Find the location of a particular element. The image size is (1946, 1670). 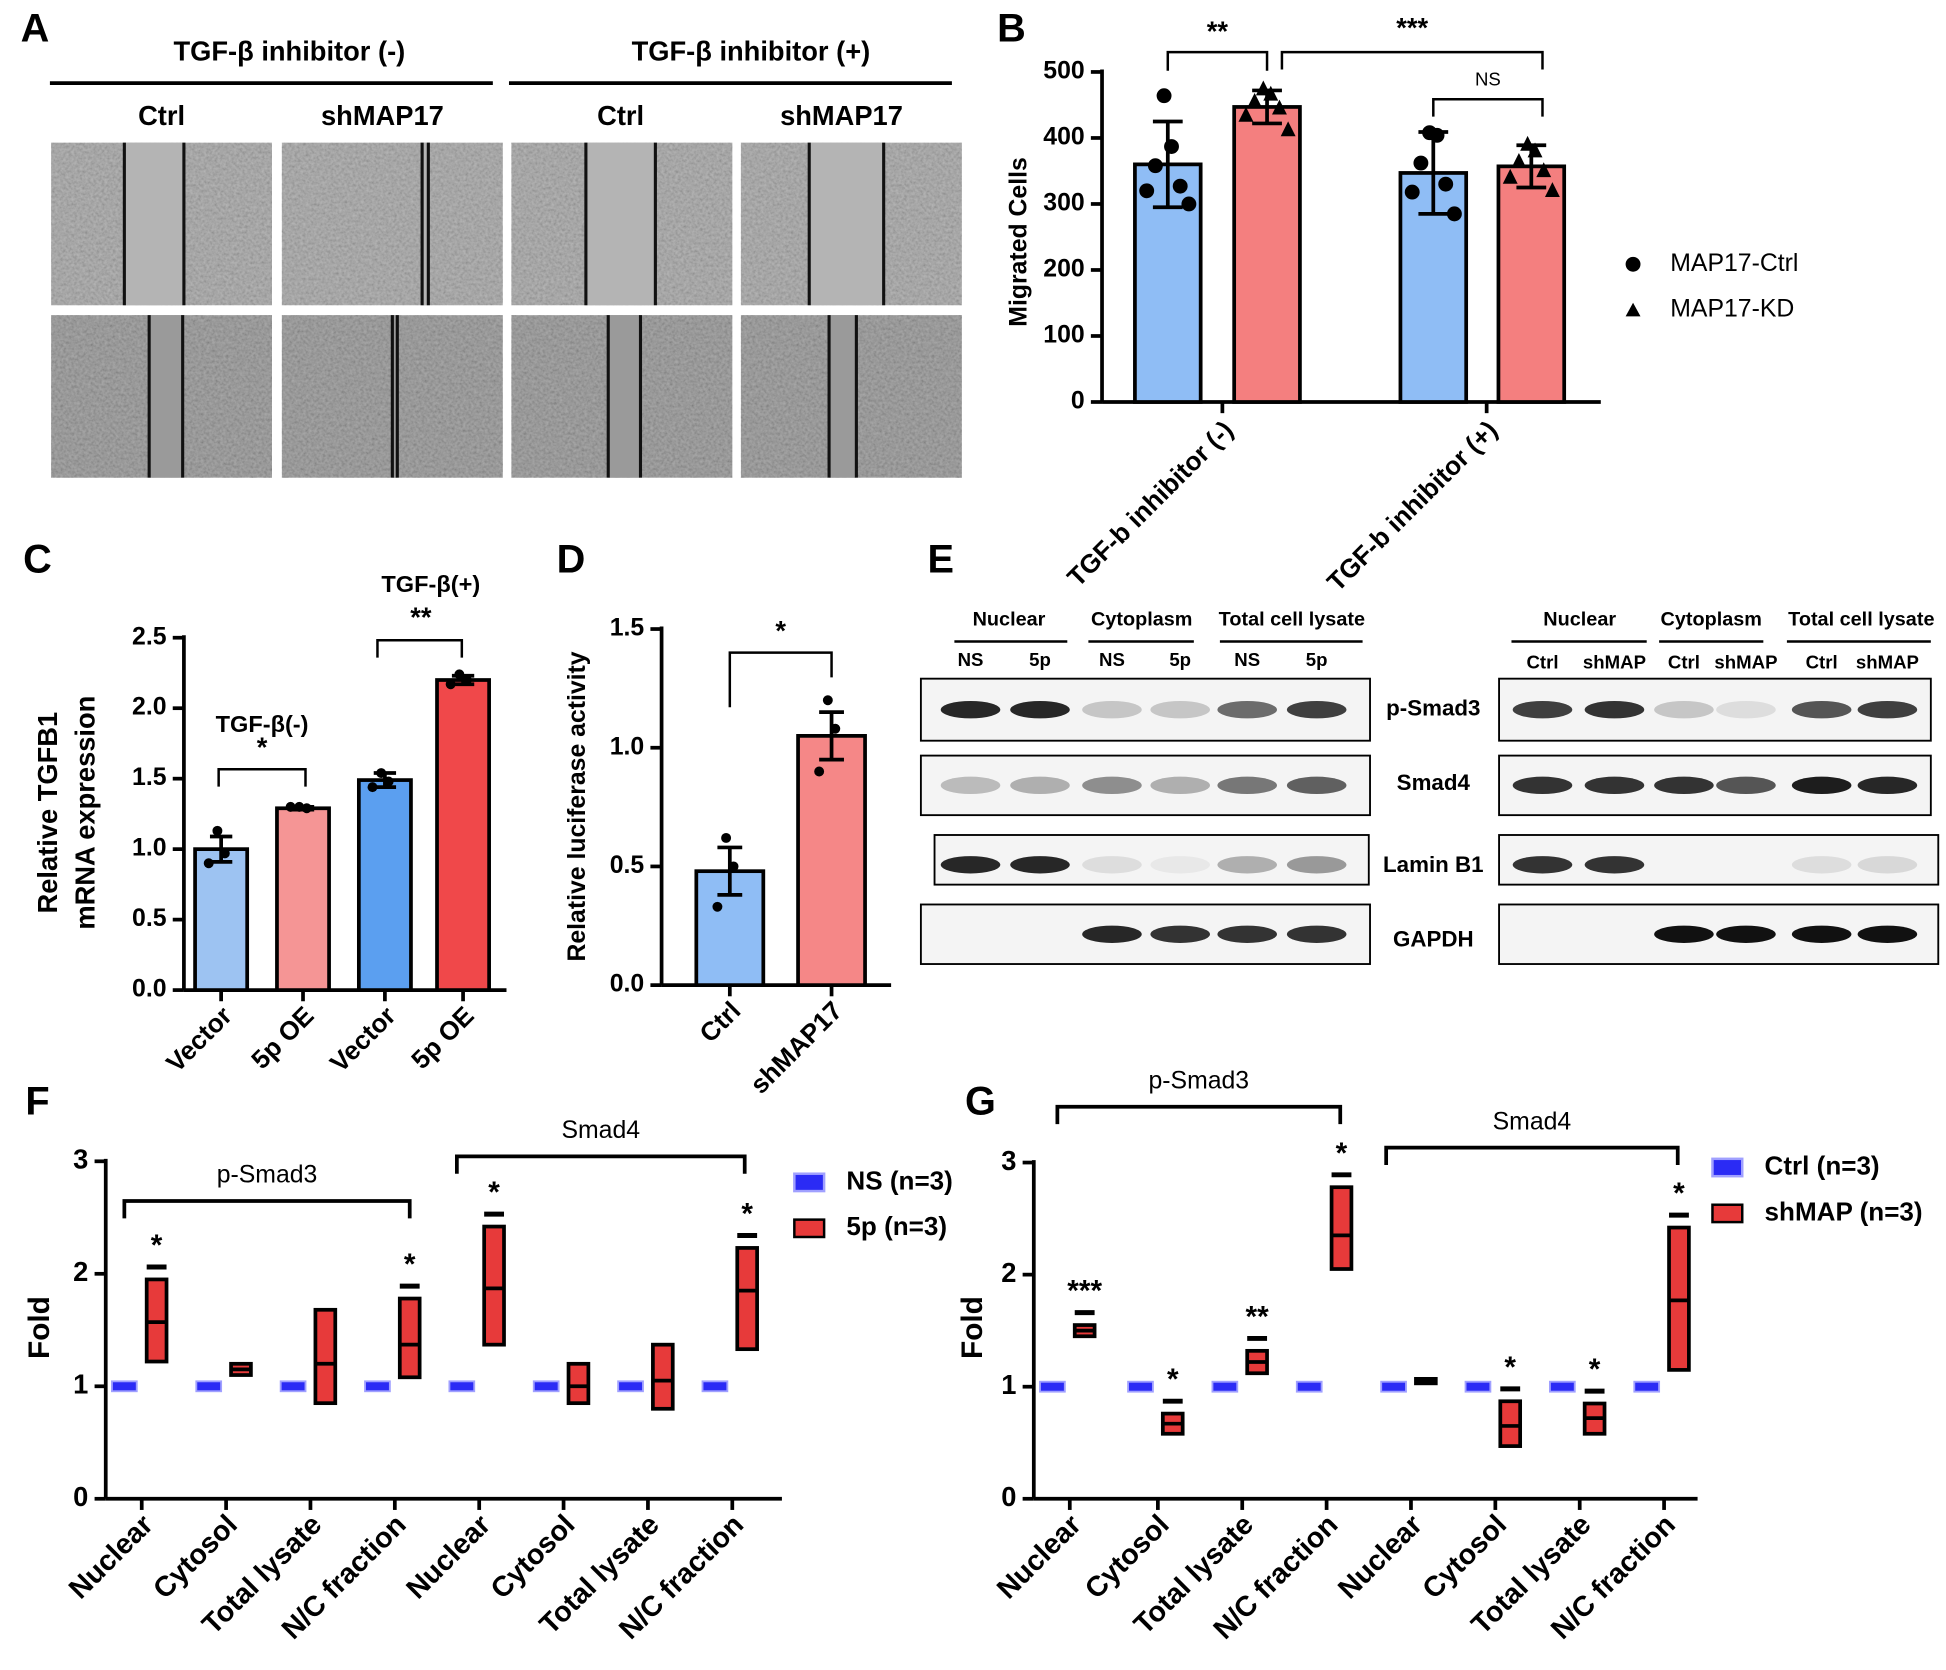

fraction-header: Nuclear is located at coordinates (1579, 620).